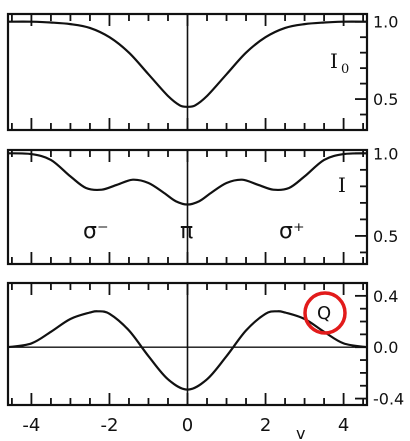 Image resolution: width=410 pixels, height=441 pixels. Describe the element at coordinates (388, 399) in the screenshot. I see `y-tick-label: -0.4` at that location.